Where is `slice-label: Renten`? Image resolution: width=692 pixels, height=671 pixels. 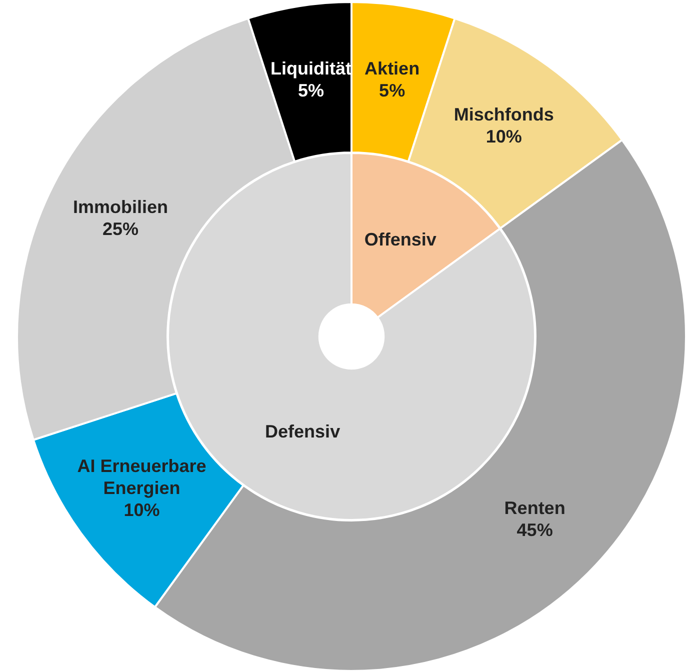 slice-label: Renten is located at coordinates (534, 507).